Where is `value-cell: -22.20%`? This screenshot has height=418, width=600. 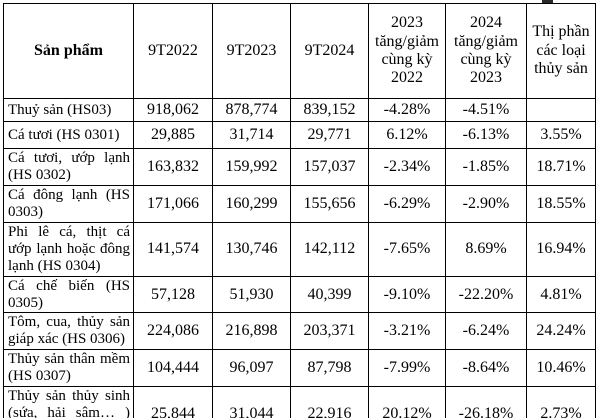
value-cell: -22.20% is located at coordinates (486, 294).